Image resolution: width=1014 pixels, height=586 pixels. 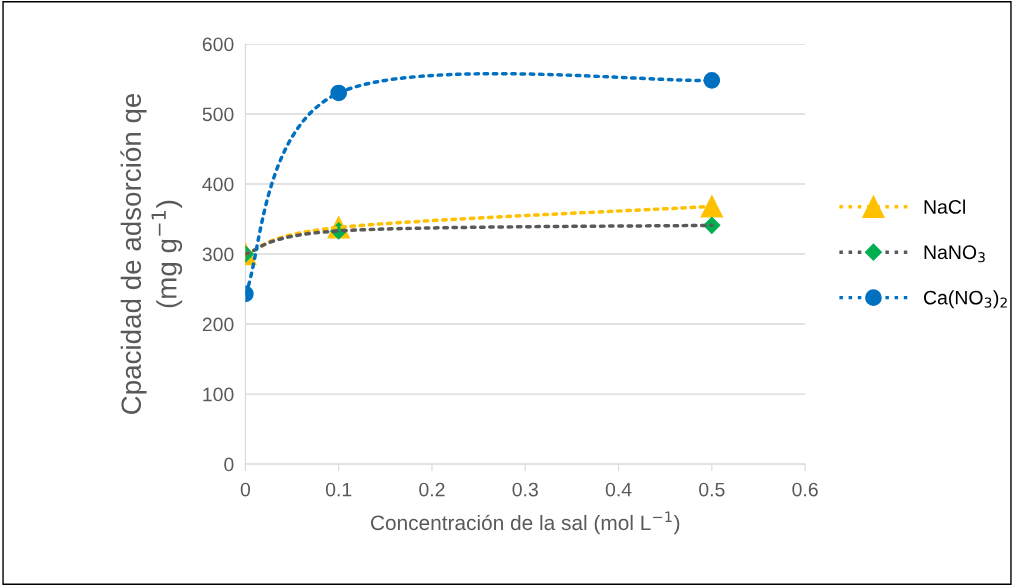 I want to click on x-tick-label: 0.4, so click(x=618, y=489).